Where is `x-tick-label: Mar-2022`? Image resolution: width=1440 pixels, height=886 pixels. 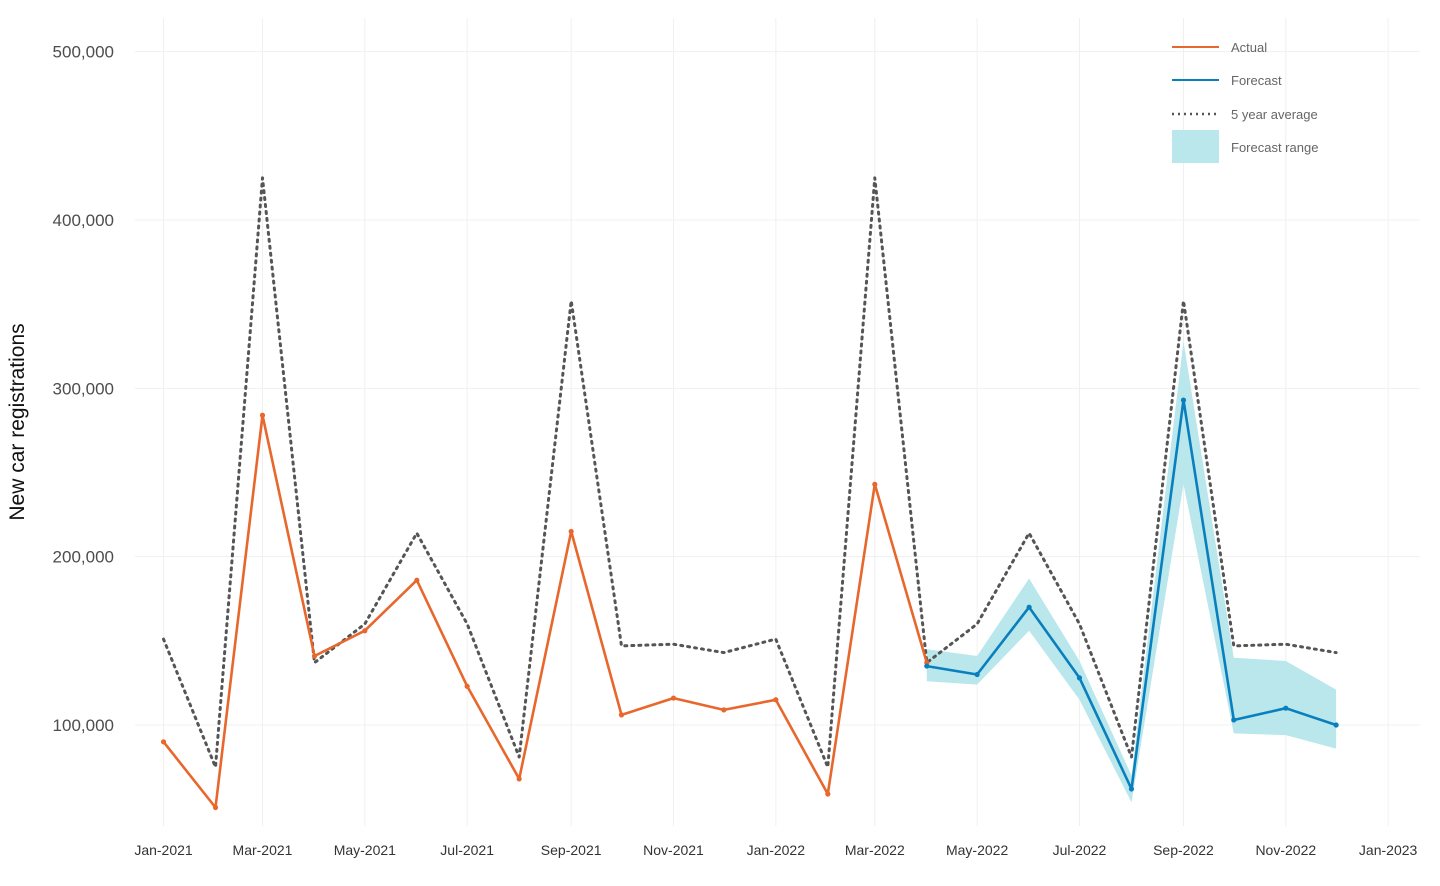 x-tick-label: Mar-2022 is located at coordinates (875, 850).